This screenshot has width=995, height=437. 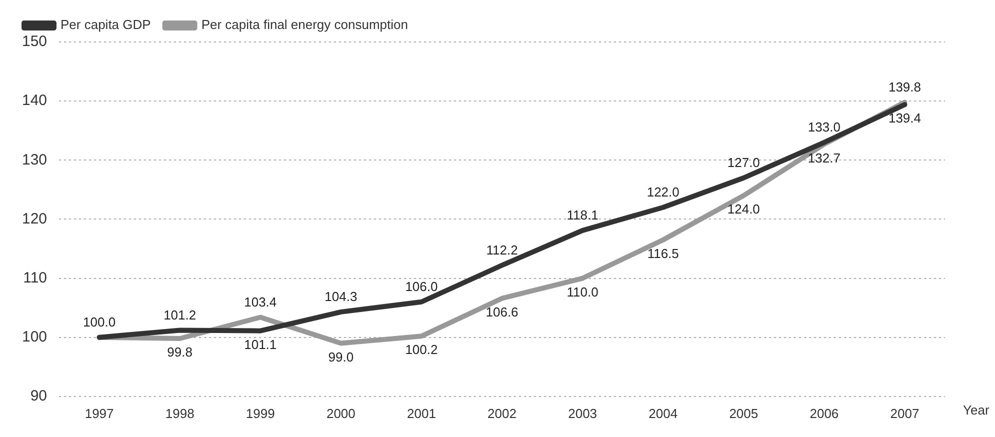 I want to click on y-tick-label: 140, so click(x=35, y=101).